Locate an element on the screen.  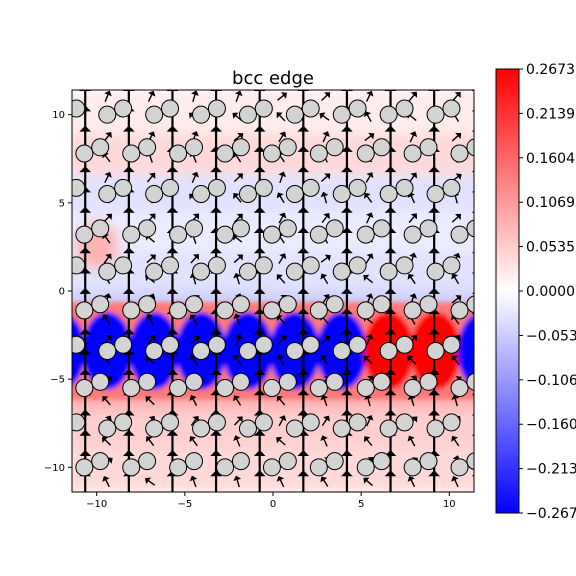
chart-title: bcc edge is located at coordinates (273, 78).